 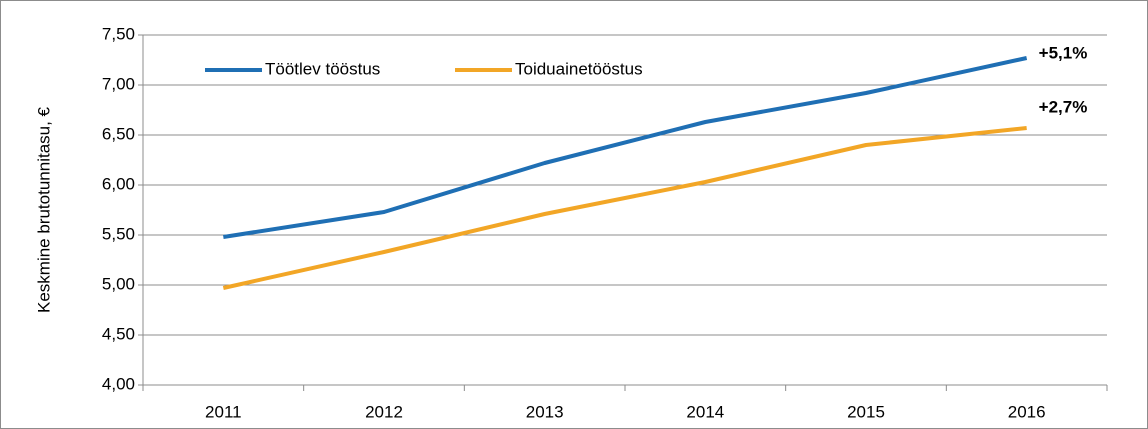 What do you see at coordinates (223, 411) in the screenshot?
I see `x-tick-label: 2011` at bounding box center [223, 411].